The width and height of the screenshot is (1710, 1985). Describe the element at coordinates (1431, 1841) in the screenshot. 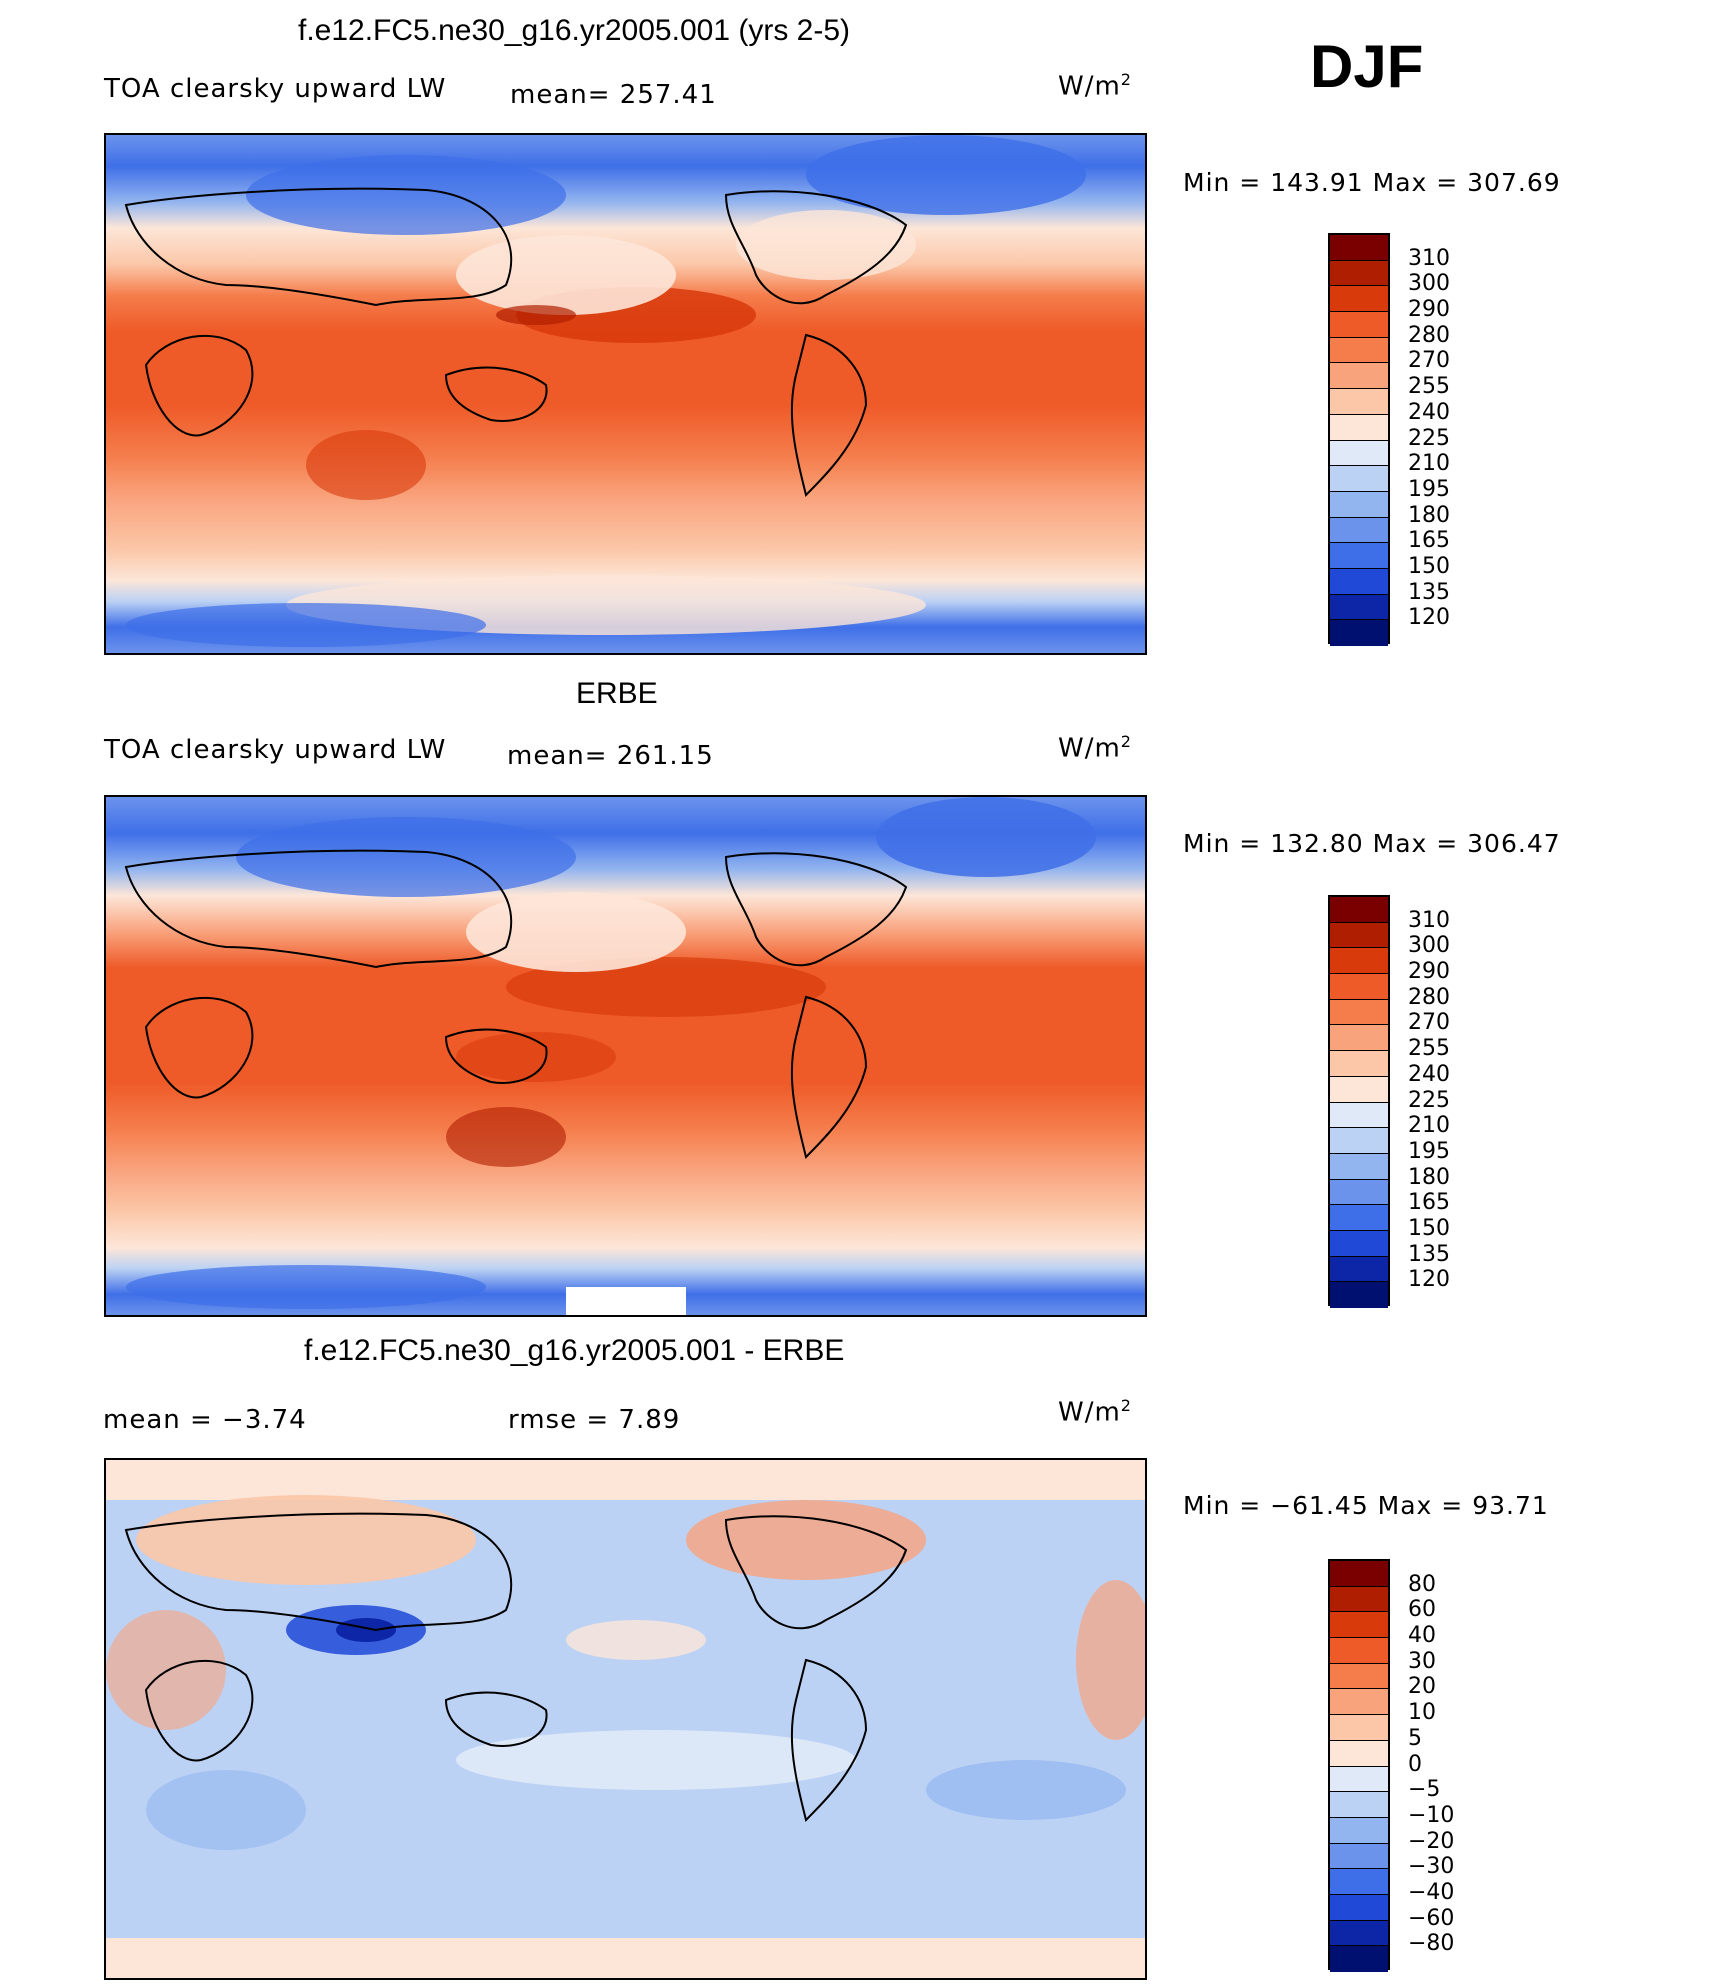

I see `panel3-colorbar-tick-label: −20` at that location.